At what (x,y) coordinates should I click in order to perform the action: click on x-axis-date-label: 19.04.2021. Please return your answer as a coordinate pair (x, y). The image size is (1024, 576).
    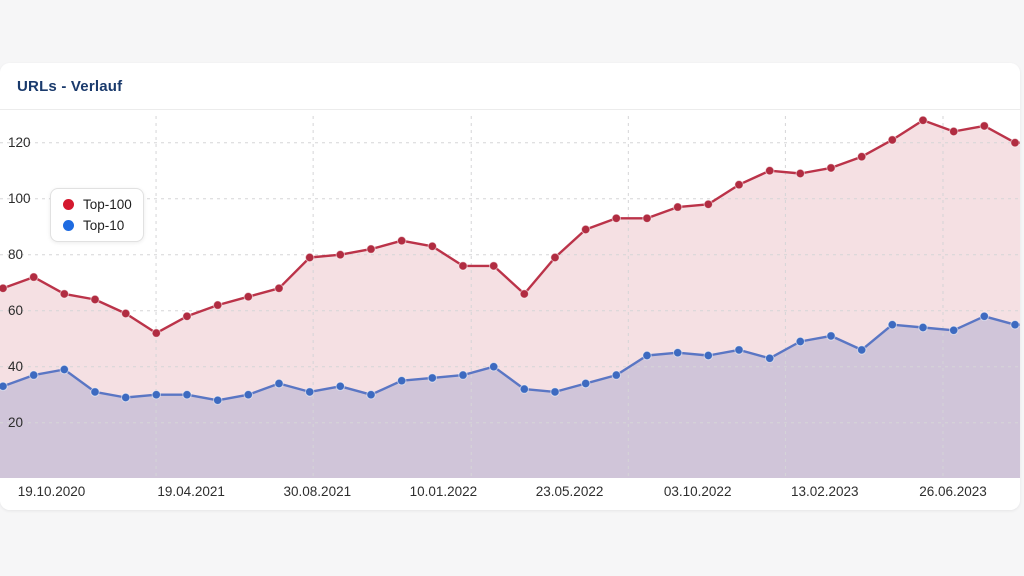
    Looking at the image, I should click on (191, 491).